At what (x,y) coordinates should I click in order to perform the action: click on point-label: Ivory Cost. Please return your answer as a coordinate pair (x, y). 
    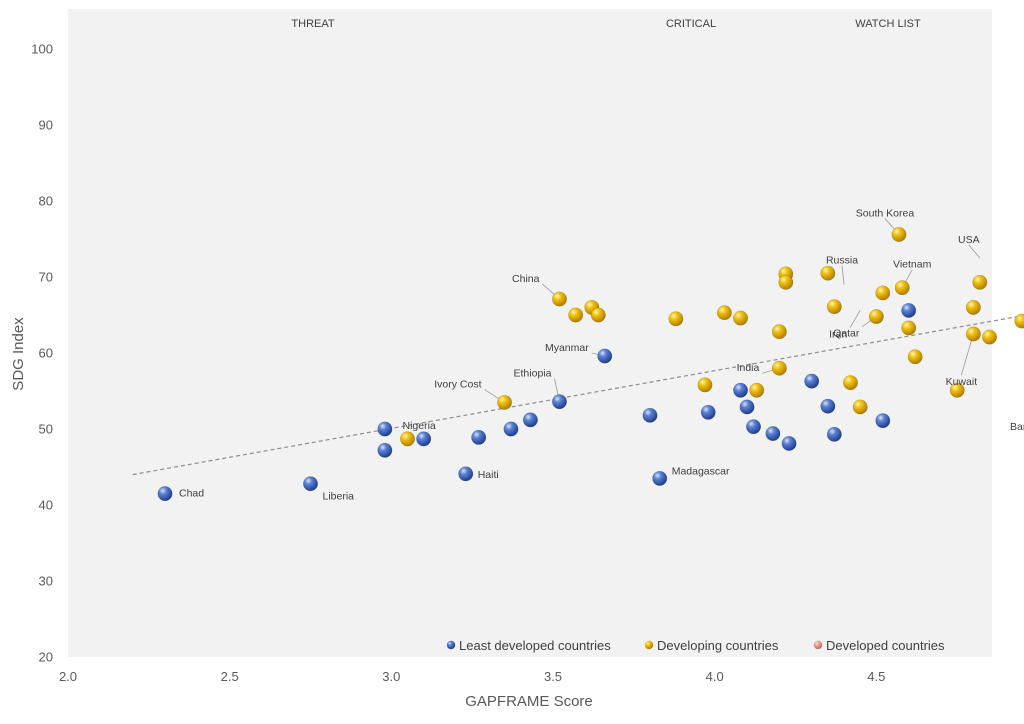
    Looking at the image, I should click on (457, 384).